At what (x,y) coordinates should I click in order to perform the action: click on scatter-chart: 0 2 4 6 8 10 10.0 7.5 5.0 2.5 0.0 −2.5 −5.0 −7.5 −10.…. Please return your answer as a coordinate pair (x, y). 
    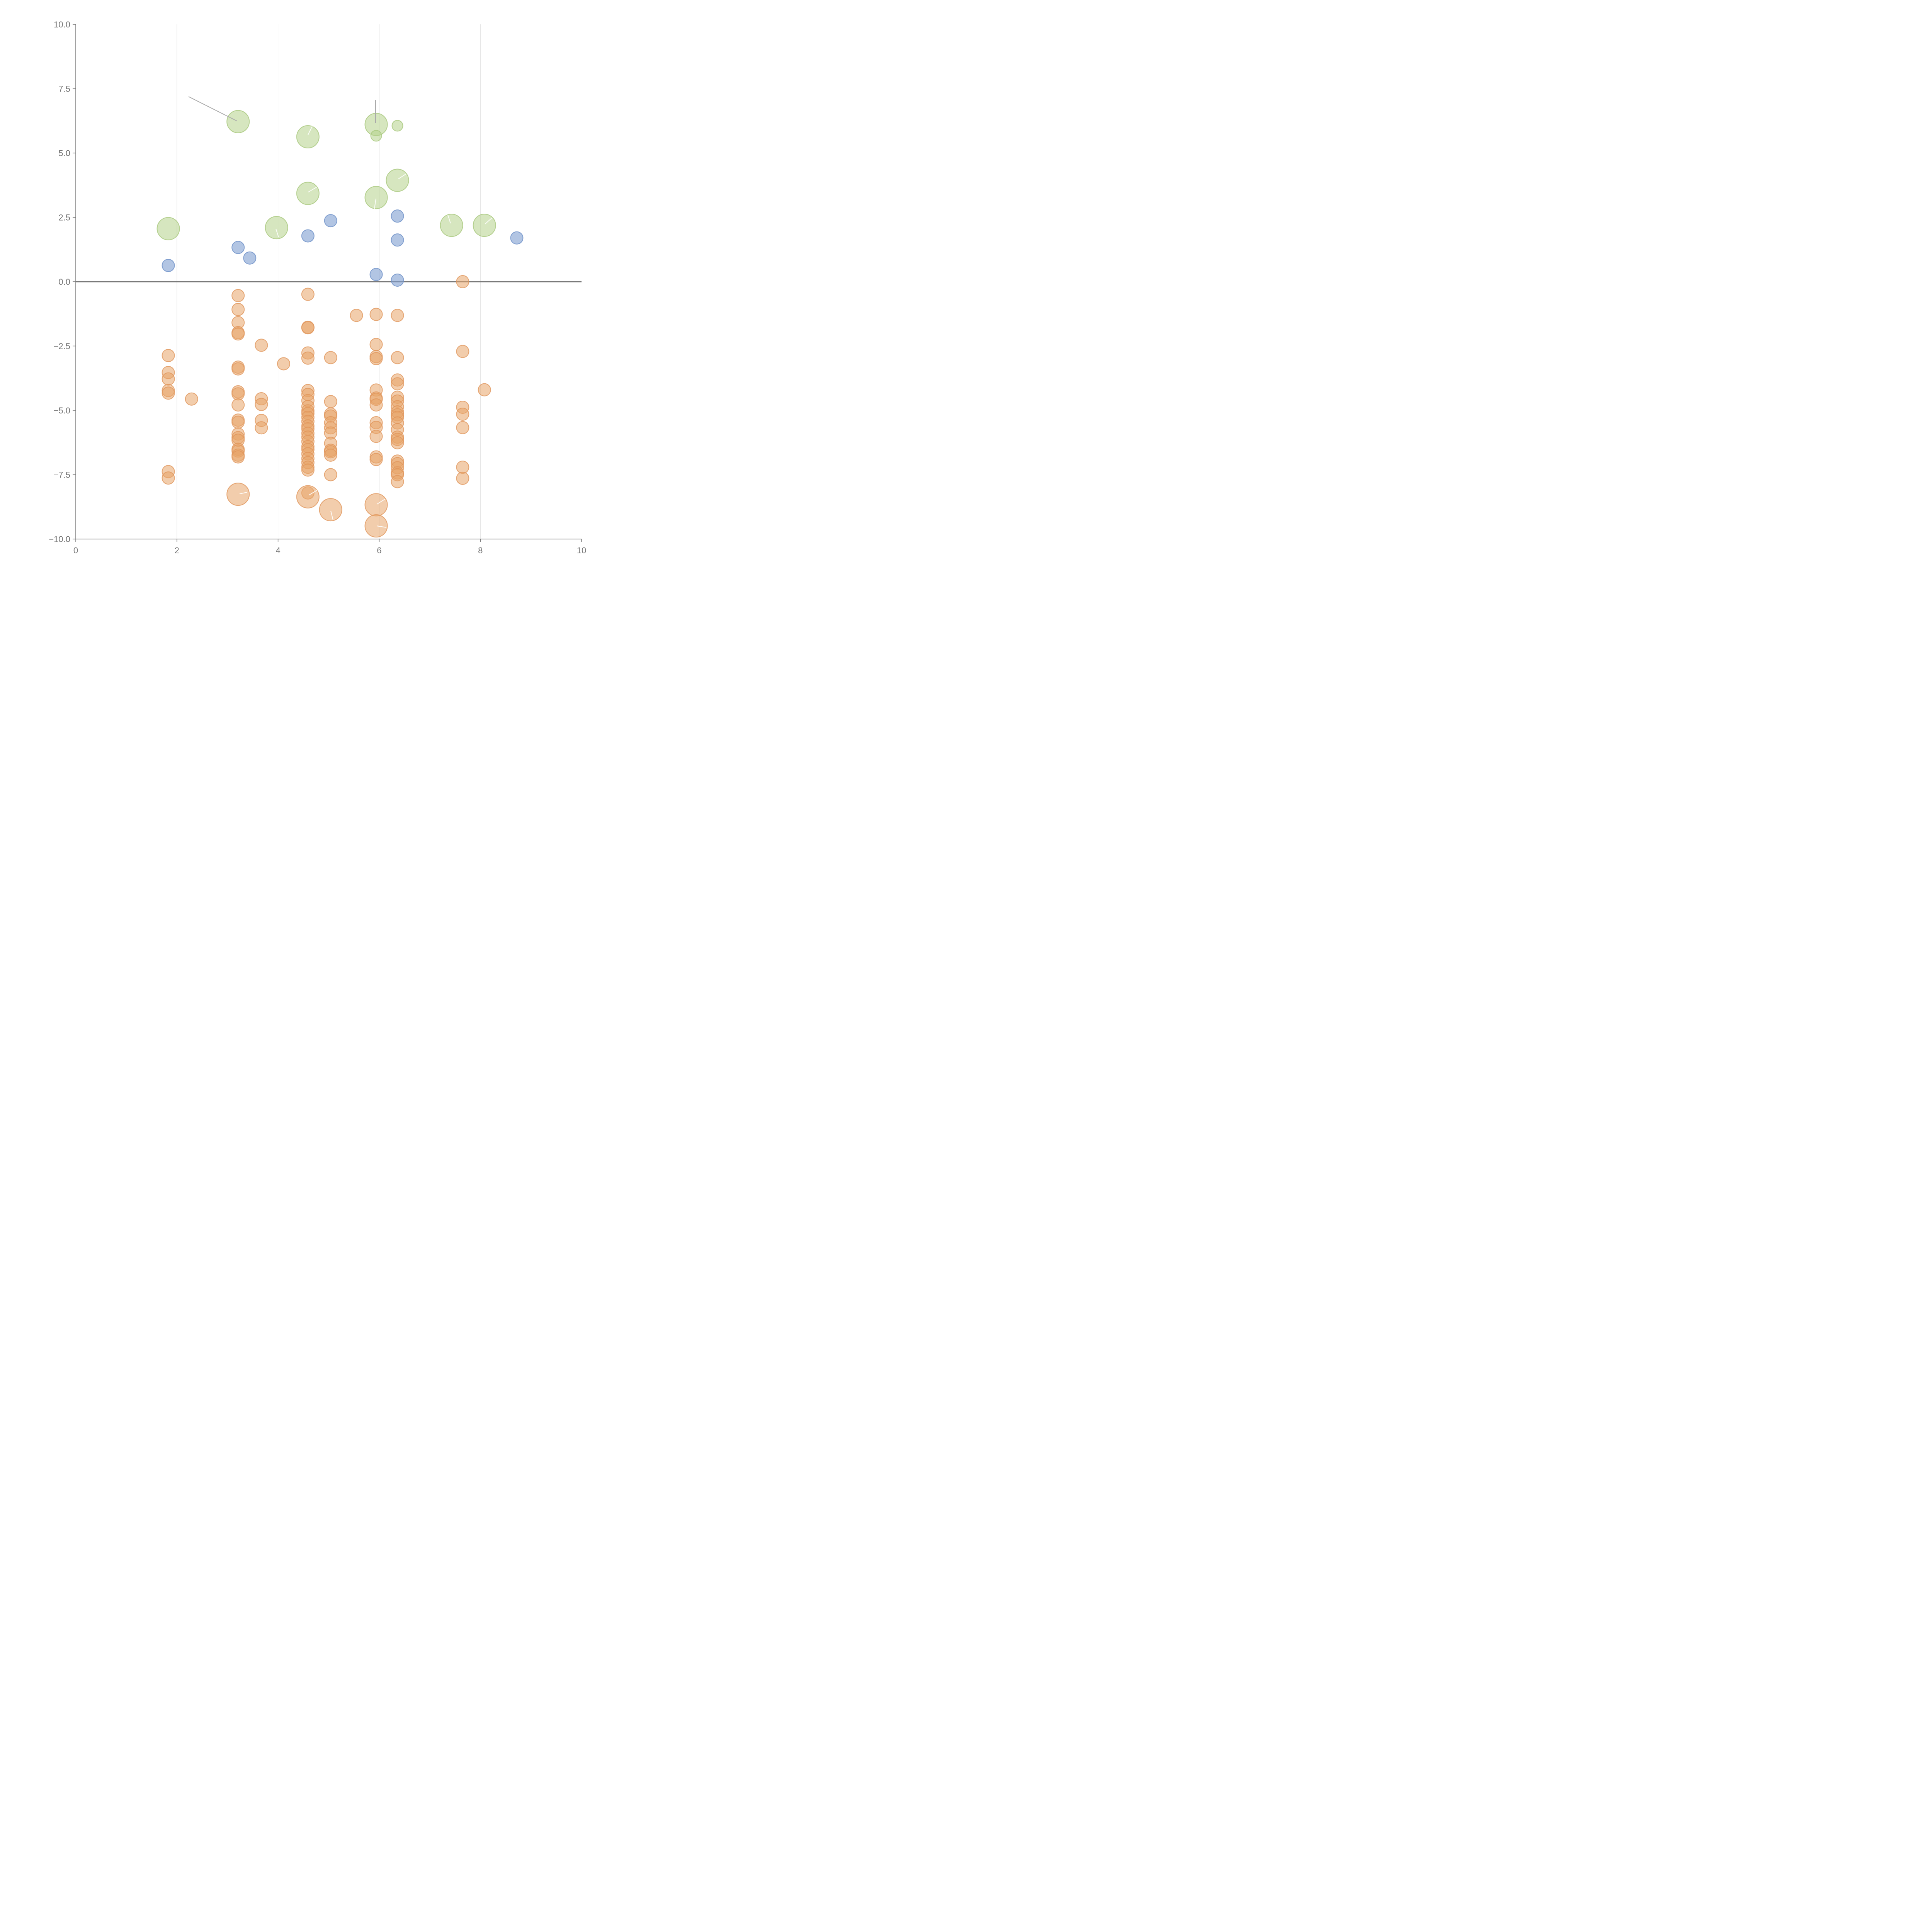
    Looking at the image, I should click on (317, 287).